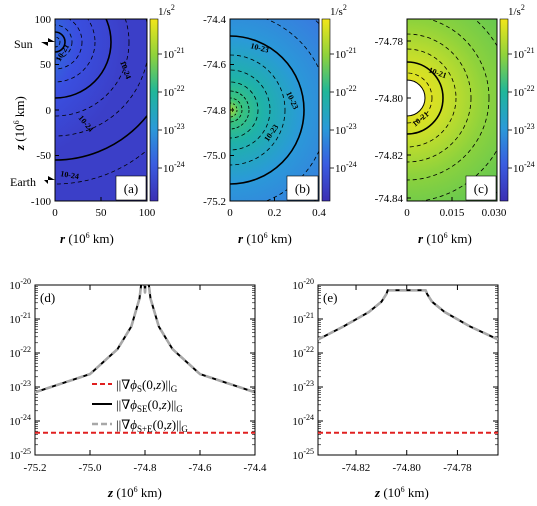  I want to click on xlabel-e: z (106 km), so click(401, 492).